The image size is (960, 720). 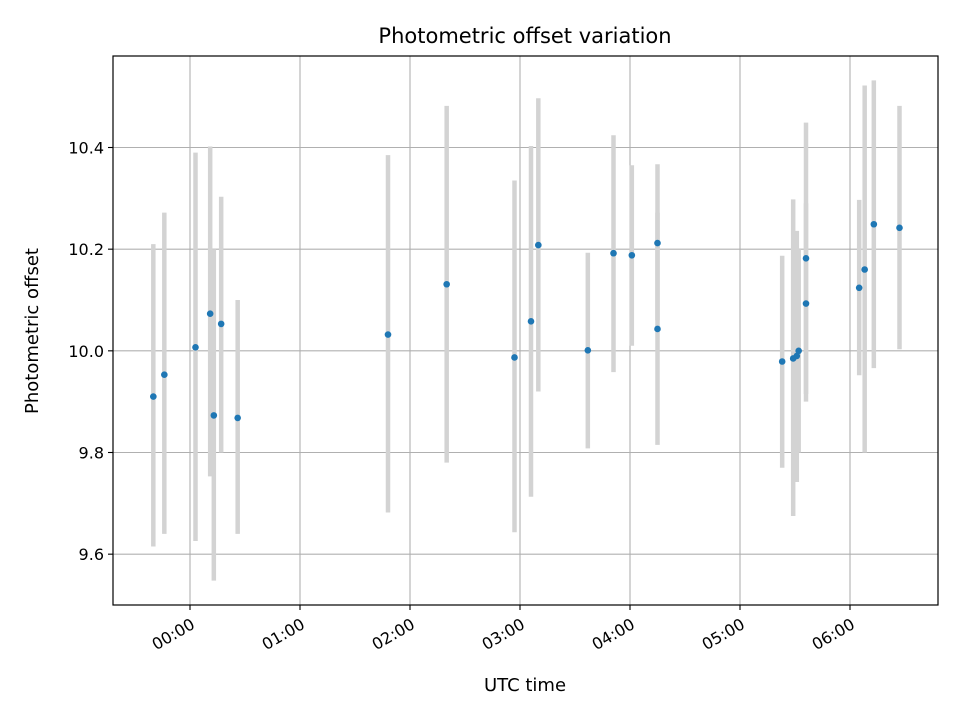 I want to click on y-tick-label: 9.6, so click(x=91, y=554).